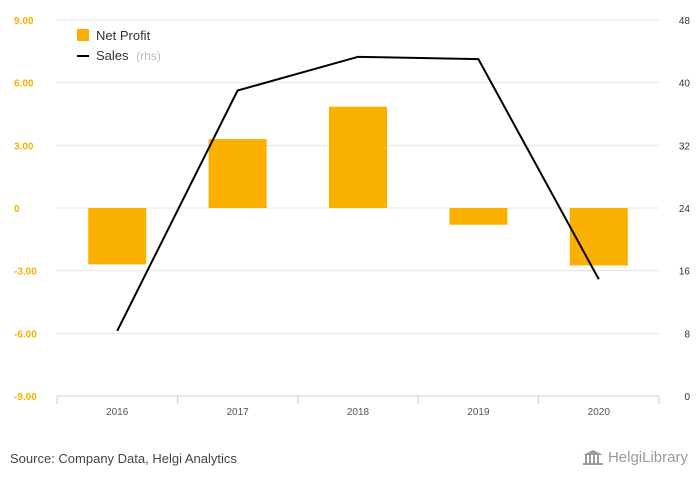  I want to click on y-right-tick-label: 48, so click(685, 21).